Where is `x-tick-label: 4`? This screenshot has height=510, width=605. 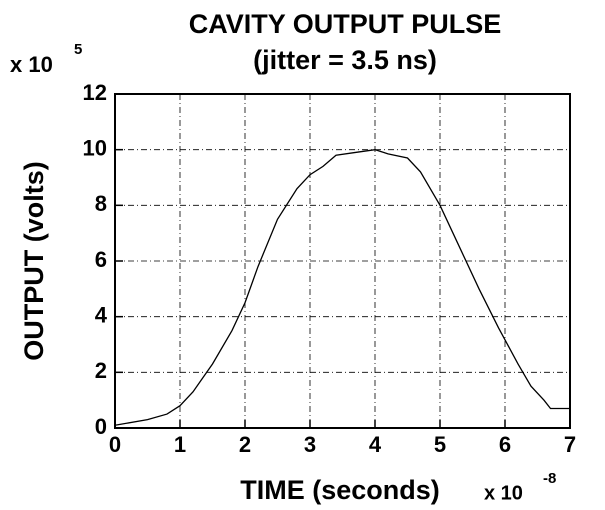
x-tick-label: 4 is located at coordinates (375, 444).